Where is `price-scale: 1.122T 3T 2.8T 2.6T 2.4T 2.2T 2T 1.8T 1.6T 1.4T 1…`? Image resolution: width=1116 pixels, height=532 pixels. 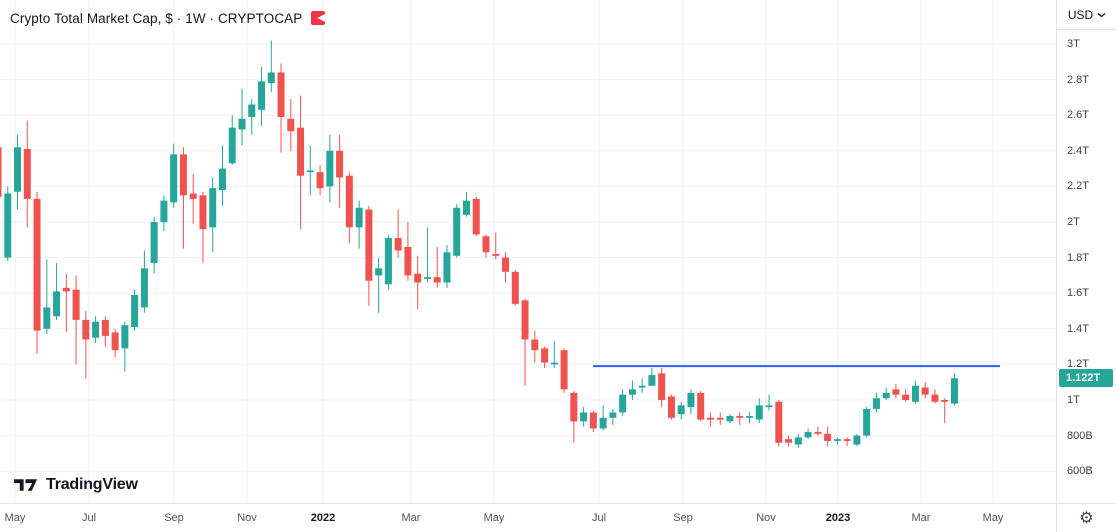 price-scale: 1.122T 3T 2.8T 2.6T 2.4T 2.2T 2T 1.8T 1.6T 1.4T 1… is located at coordinates (1086, 266).